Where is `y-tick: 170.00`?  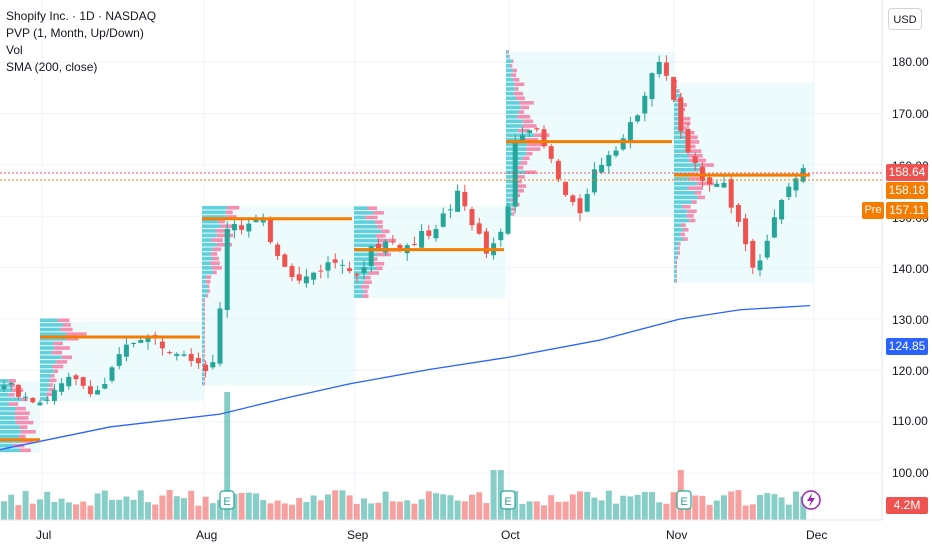
y-tick: 170.00 is located at coordinates (910, 114).